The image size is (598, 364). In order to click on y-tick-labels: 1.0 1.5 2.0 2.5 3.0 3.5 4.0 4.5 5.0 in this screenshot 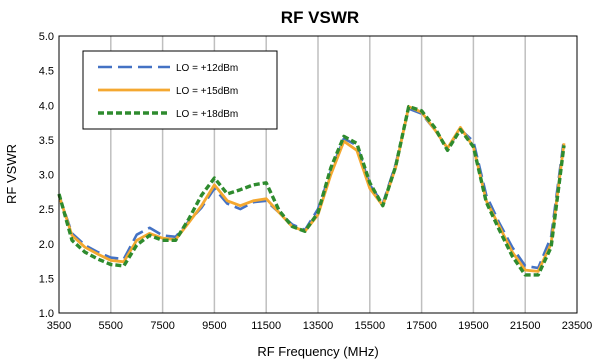, I will do `click(46, 175)`.